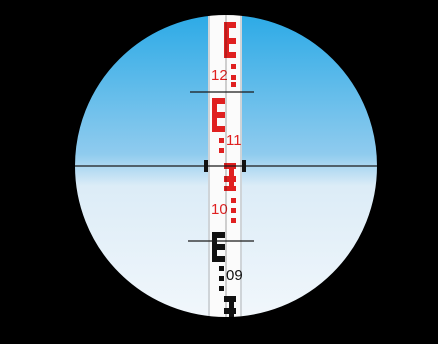  I want to click on leveling-rod: 12 11 10 09, so click(225, 166).